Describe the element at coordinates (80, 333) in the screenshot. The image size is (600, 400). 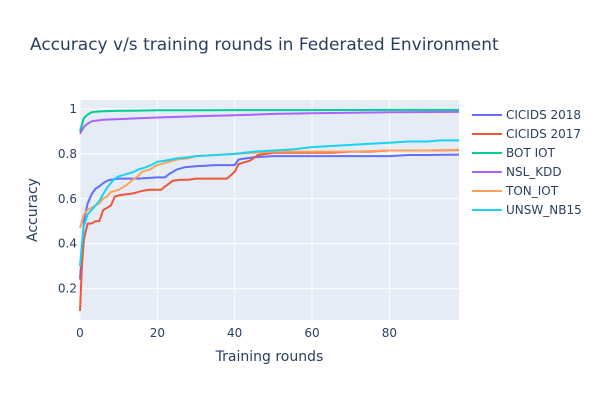
I see `x-tick-label: 0` at that location.